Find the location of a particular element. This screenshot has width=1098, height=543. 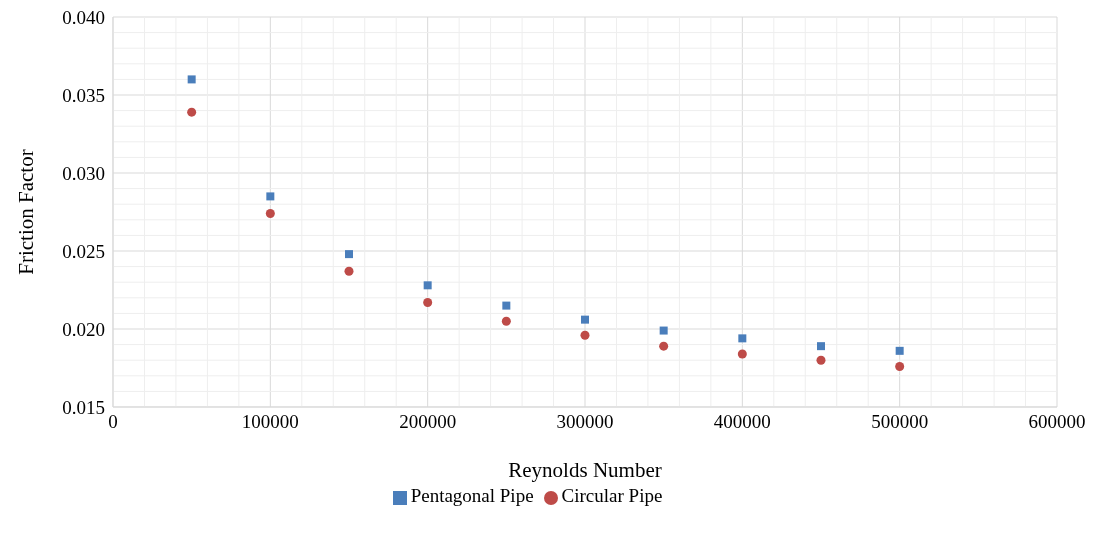

x-tick-label: 100000 is located at coordinates (270, 422).